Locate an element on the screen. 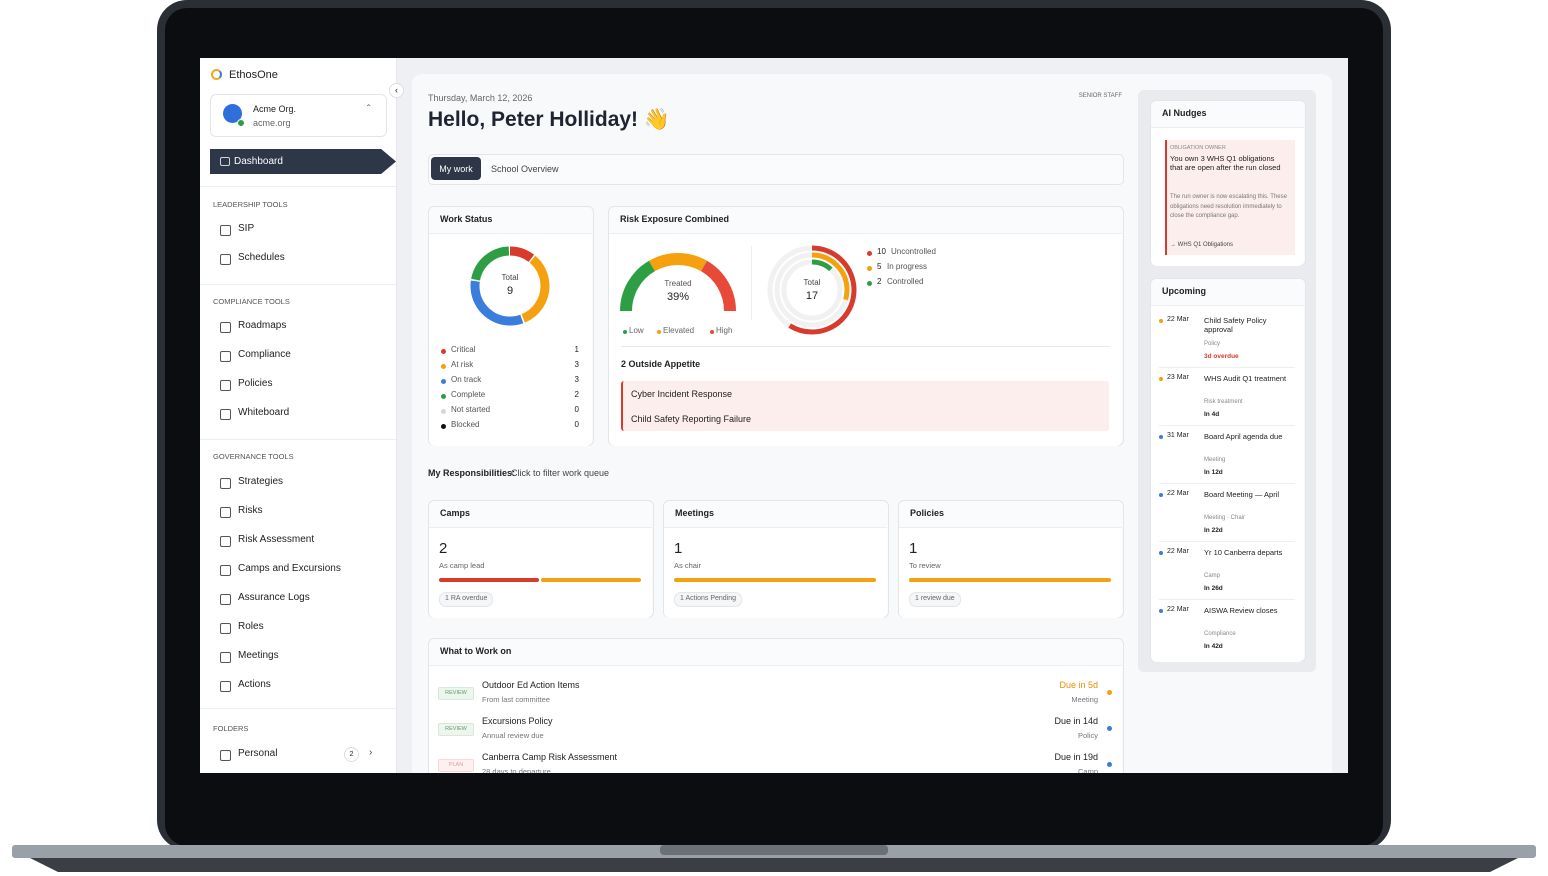  nav-active-label: Dashboard is located at coordinates (258, 161).